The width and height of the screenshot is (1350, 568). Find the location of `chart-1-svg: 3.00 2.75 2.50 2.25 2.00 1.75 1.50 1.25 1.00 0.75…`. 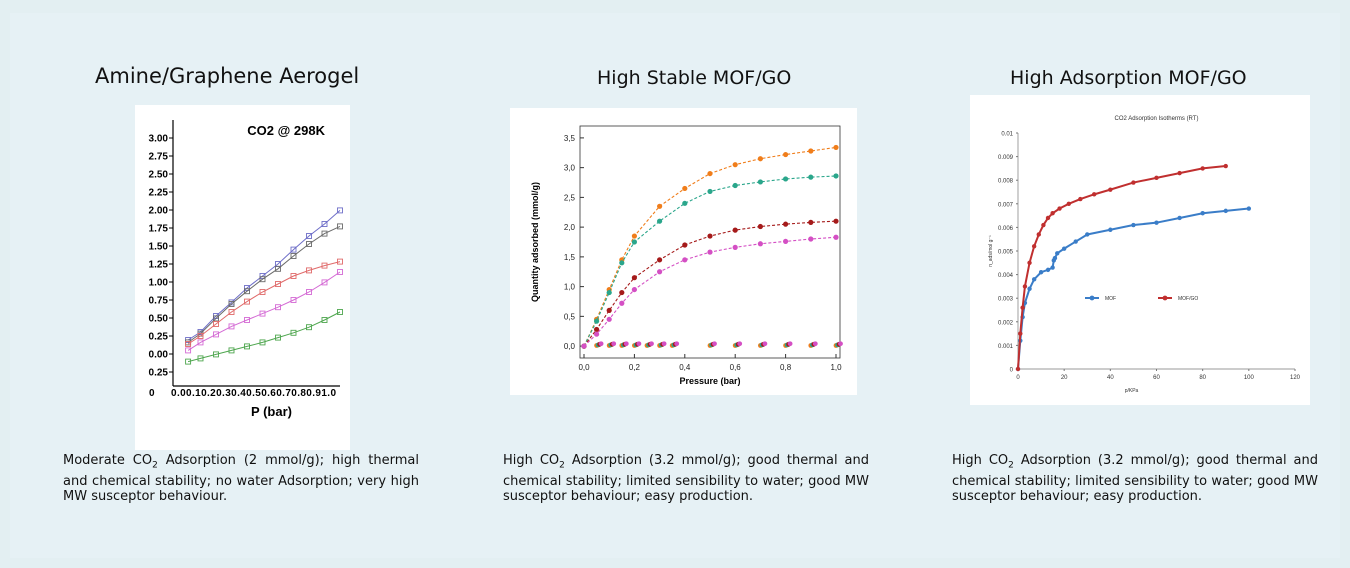

chart-1-svg: 3.00 2.75 2.50 2.25 2.00 1.75 1.50 1.25 1.00 0.75… is located at coordinates (246, 269).